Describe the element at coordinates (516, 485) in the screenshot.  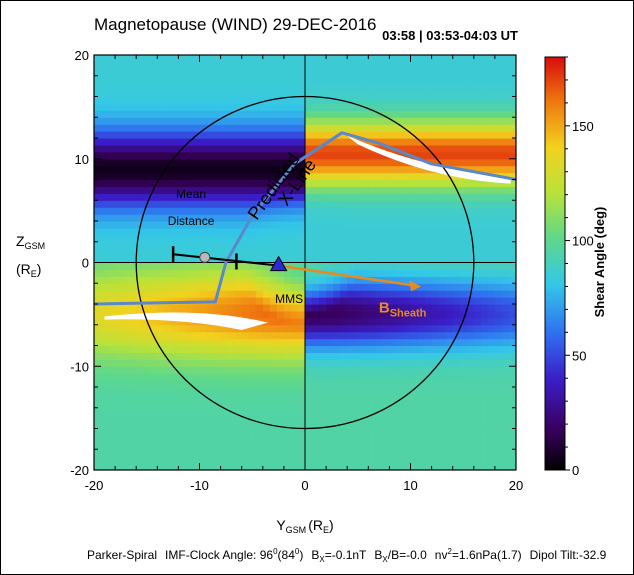
I see `x-tick-label: 20` at that location.